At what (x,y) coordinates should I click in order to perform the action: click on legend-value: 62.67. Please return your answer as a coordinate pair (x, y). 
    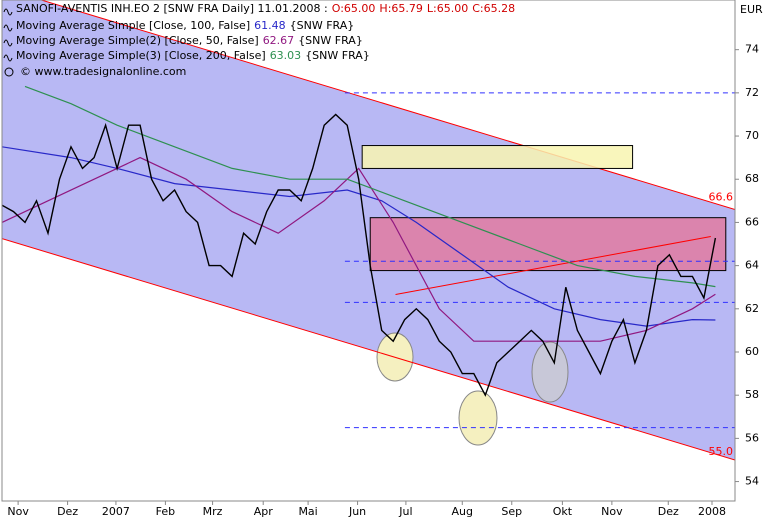
    Looking at the image, I should click on (279, 40).